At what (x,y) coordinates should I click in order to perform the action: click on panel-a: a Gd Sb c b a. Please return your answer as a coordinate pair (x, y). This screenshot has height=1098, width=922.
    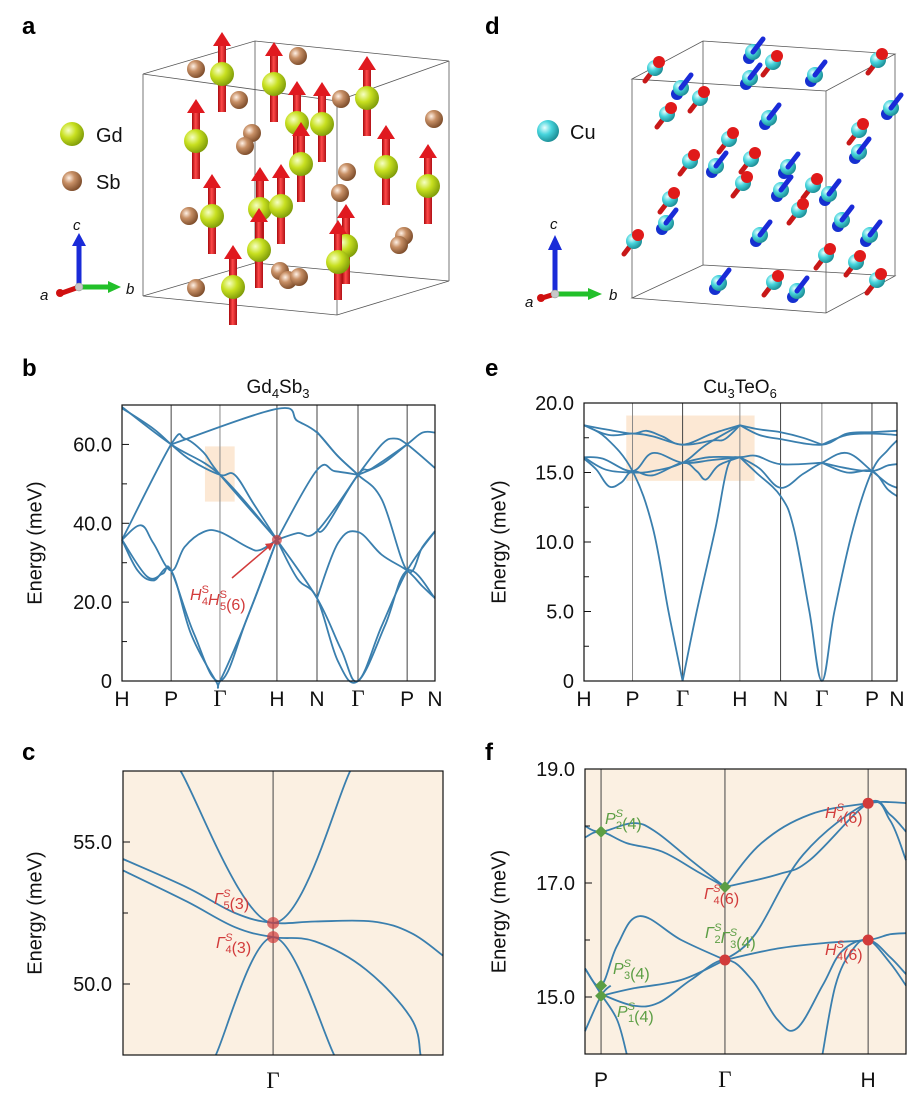
    Looking at the image, I should click on (236, 169).